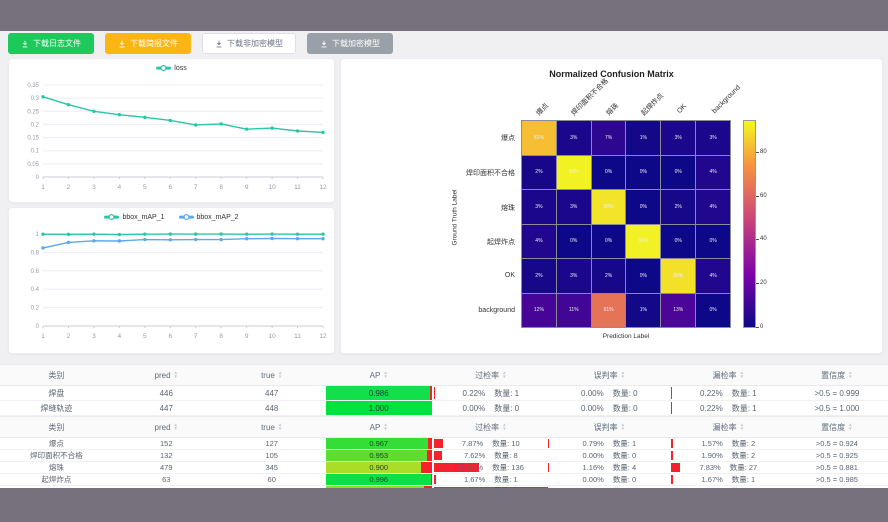  What do you see at coordinates (356, 43) in the screenshot?
I see `button-label: 下载加密模型` at bounding box center [356, 43].